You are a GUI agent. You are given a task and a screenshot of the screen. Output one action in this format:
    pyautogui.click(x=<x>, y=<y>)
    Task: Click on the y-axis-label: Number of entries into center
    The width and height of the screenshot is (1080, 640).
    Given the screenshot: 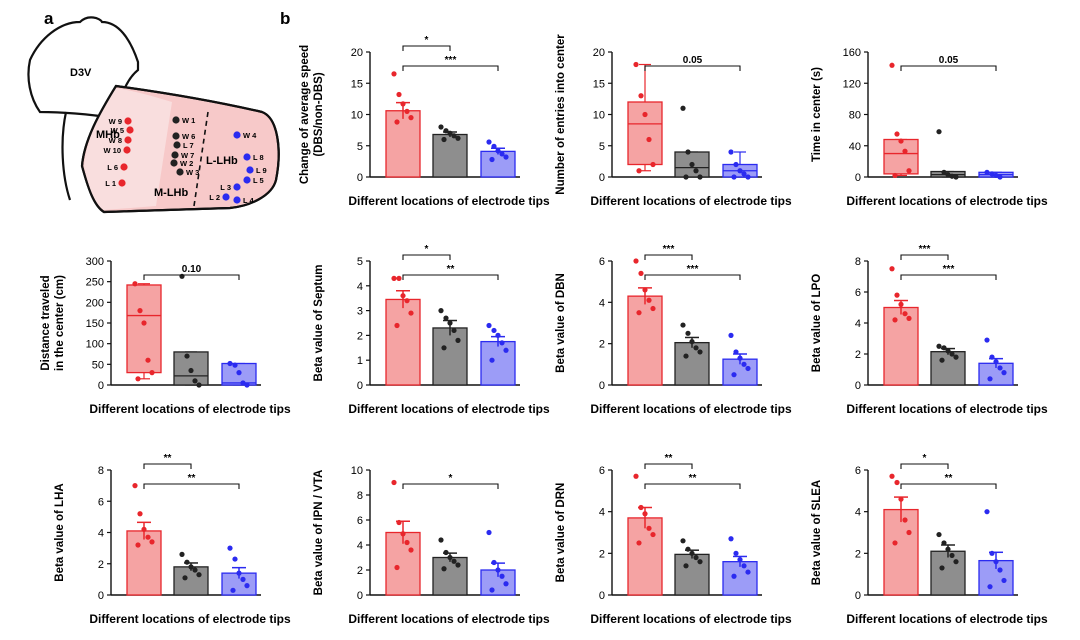 What is the action you would take?
    pyautogui.click(x=561, y=114)
    